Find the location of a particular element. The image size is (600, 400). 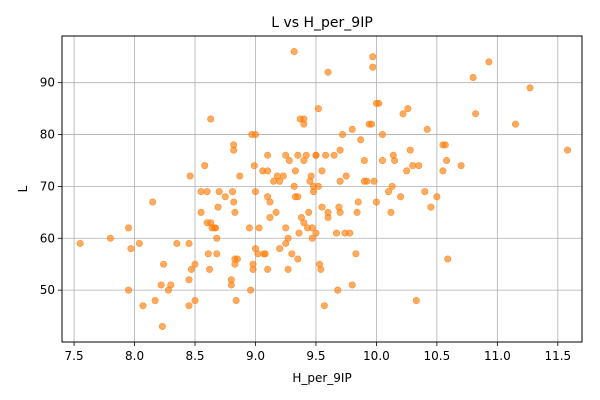

x-tick-label: 9.0 is located at coordinates (255, 356).